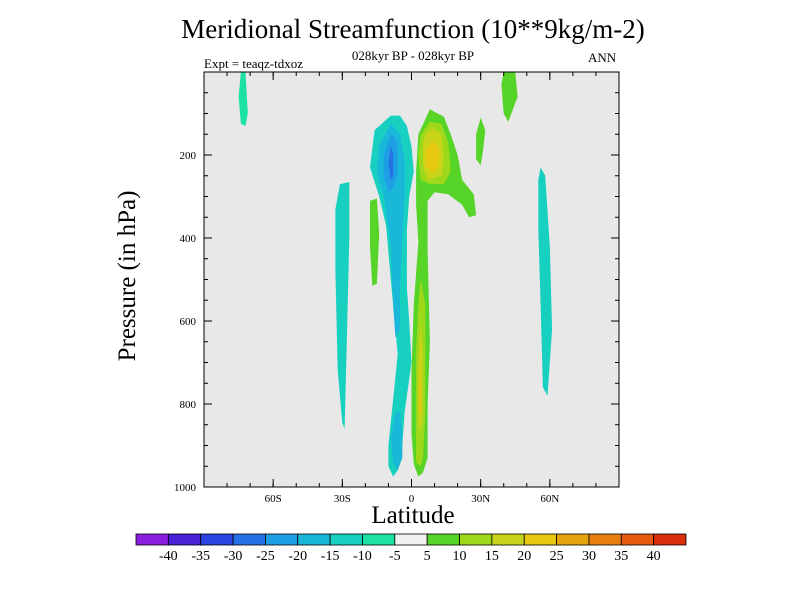  I want to click on y-tick-label: 1000, so click(185, 488).